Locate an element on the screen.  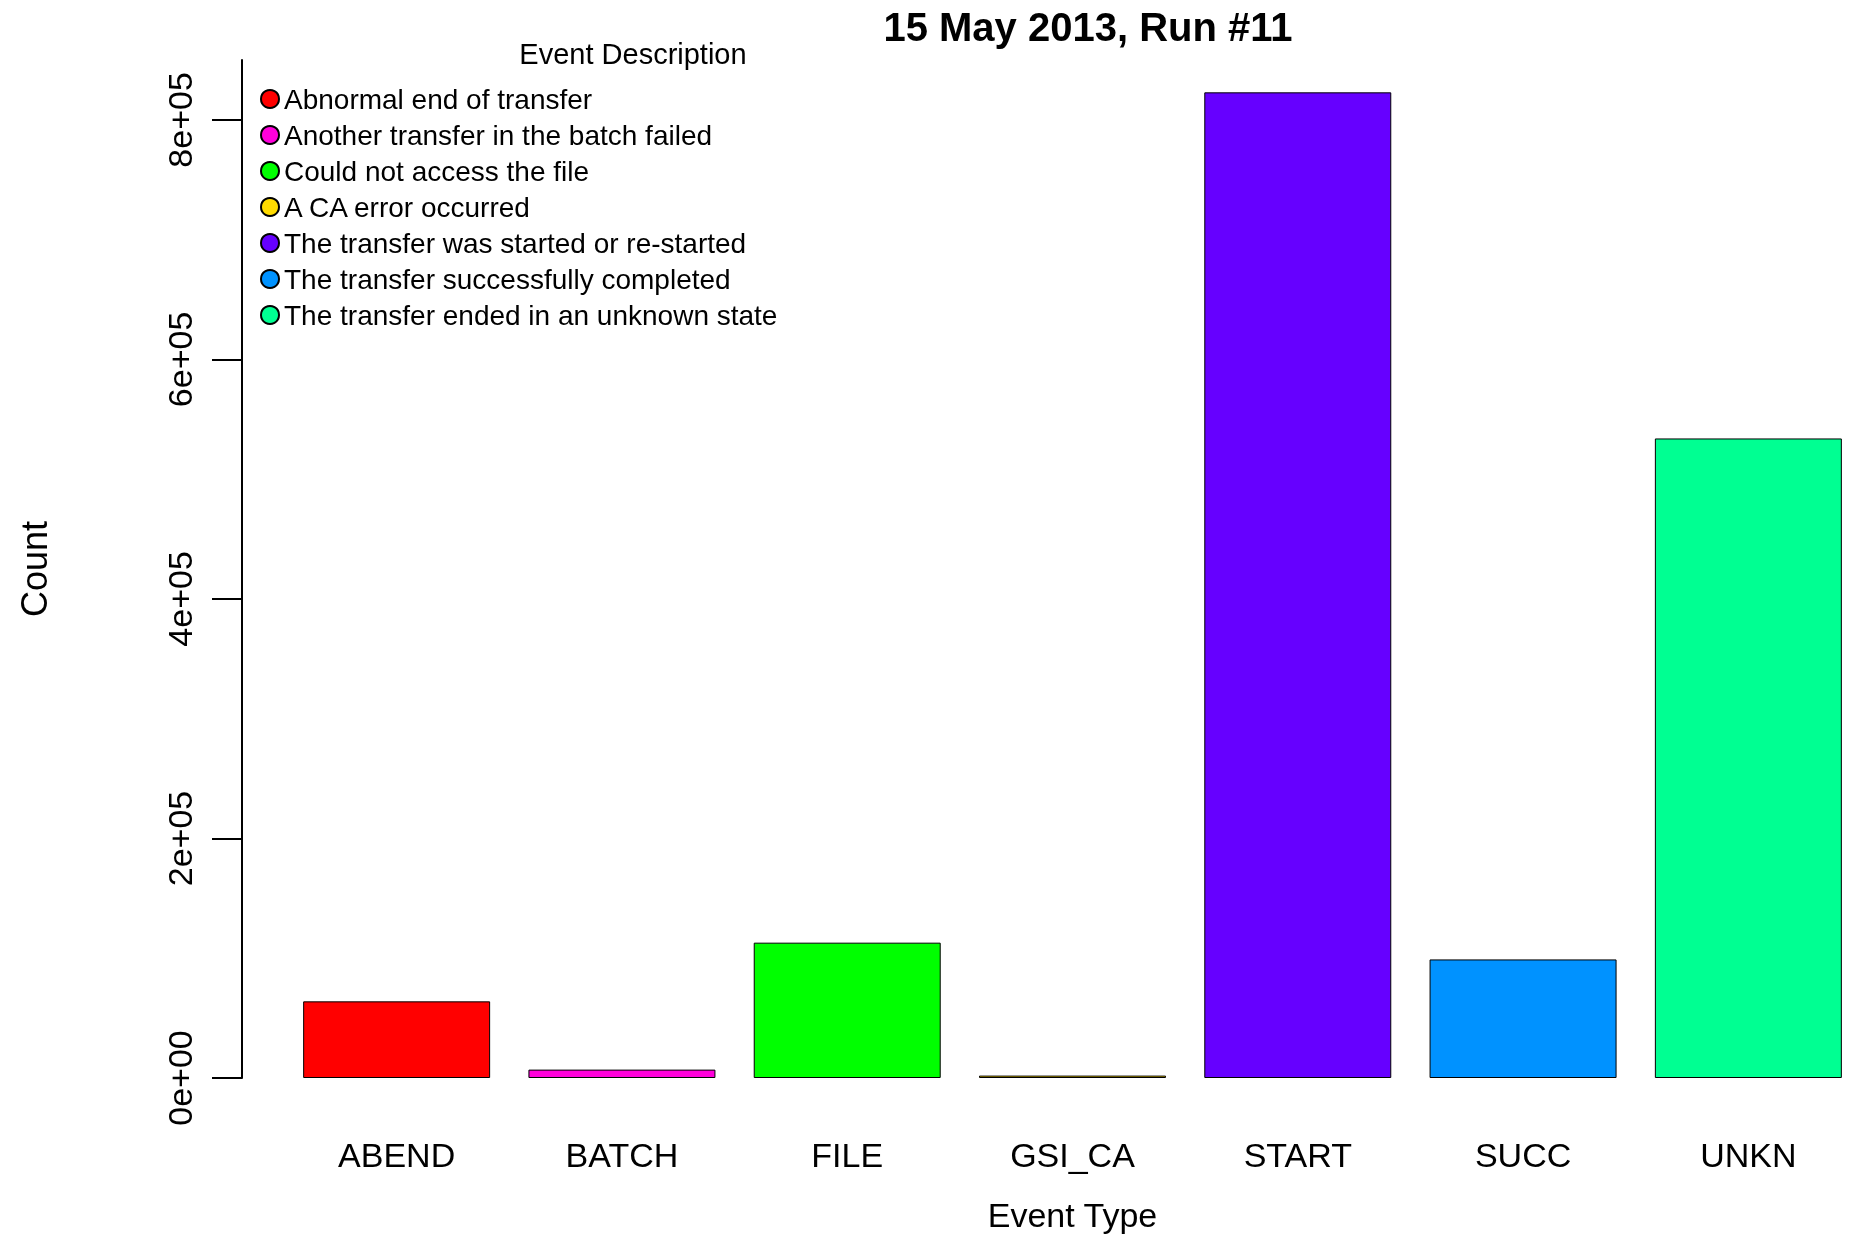
legend-label: The transfer ended in an unknown state is located at coordinates (531, 315).